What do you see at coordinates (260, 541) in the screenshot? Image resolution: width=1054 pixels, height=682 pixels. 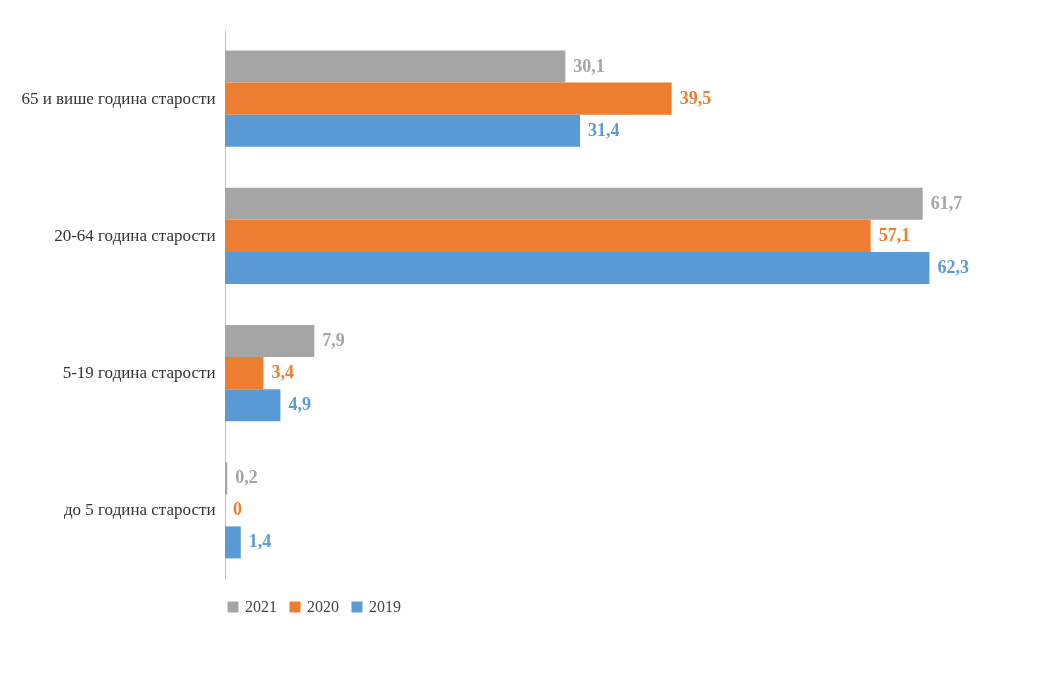 I see `data-label: 1,4` at bounding box center [260, 541].